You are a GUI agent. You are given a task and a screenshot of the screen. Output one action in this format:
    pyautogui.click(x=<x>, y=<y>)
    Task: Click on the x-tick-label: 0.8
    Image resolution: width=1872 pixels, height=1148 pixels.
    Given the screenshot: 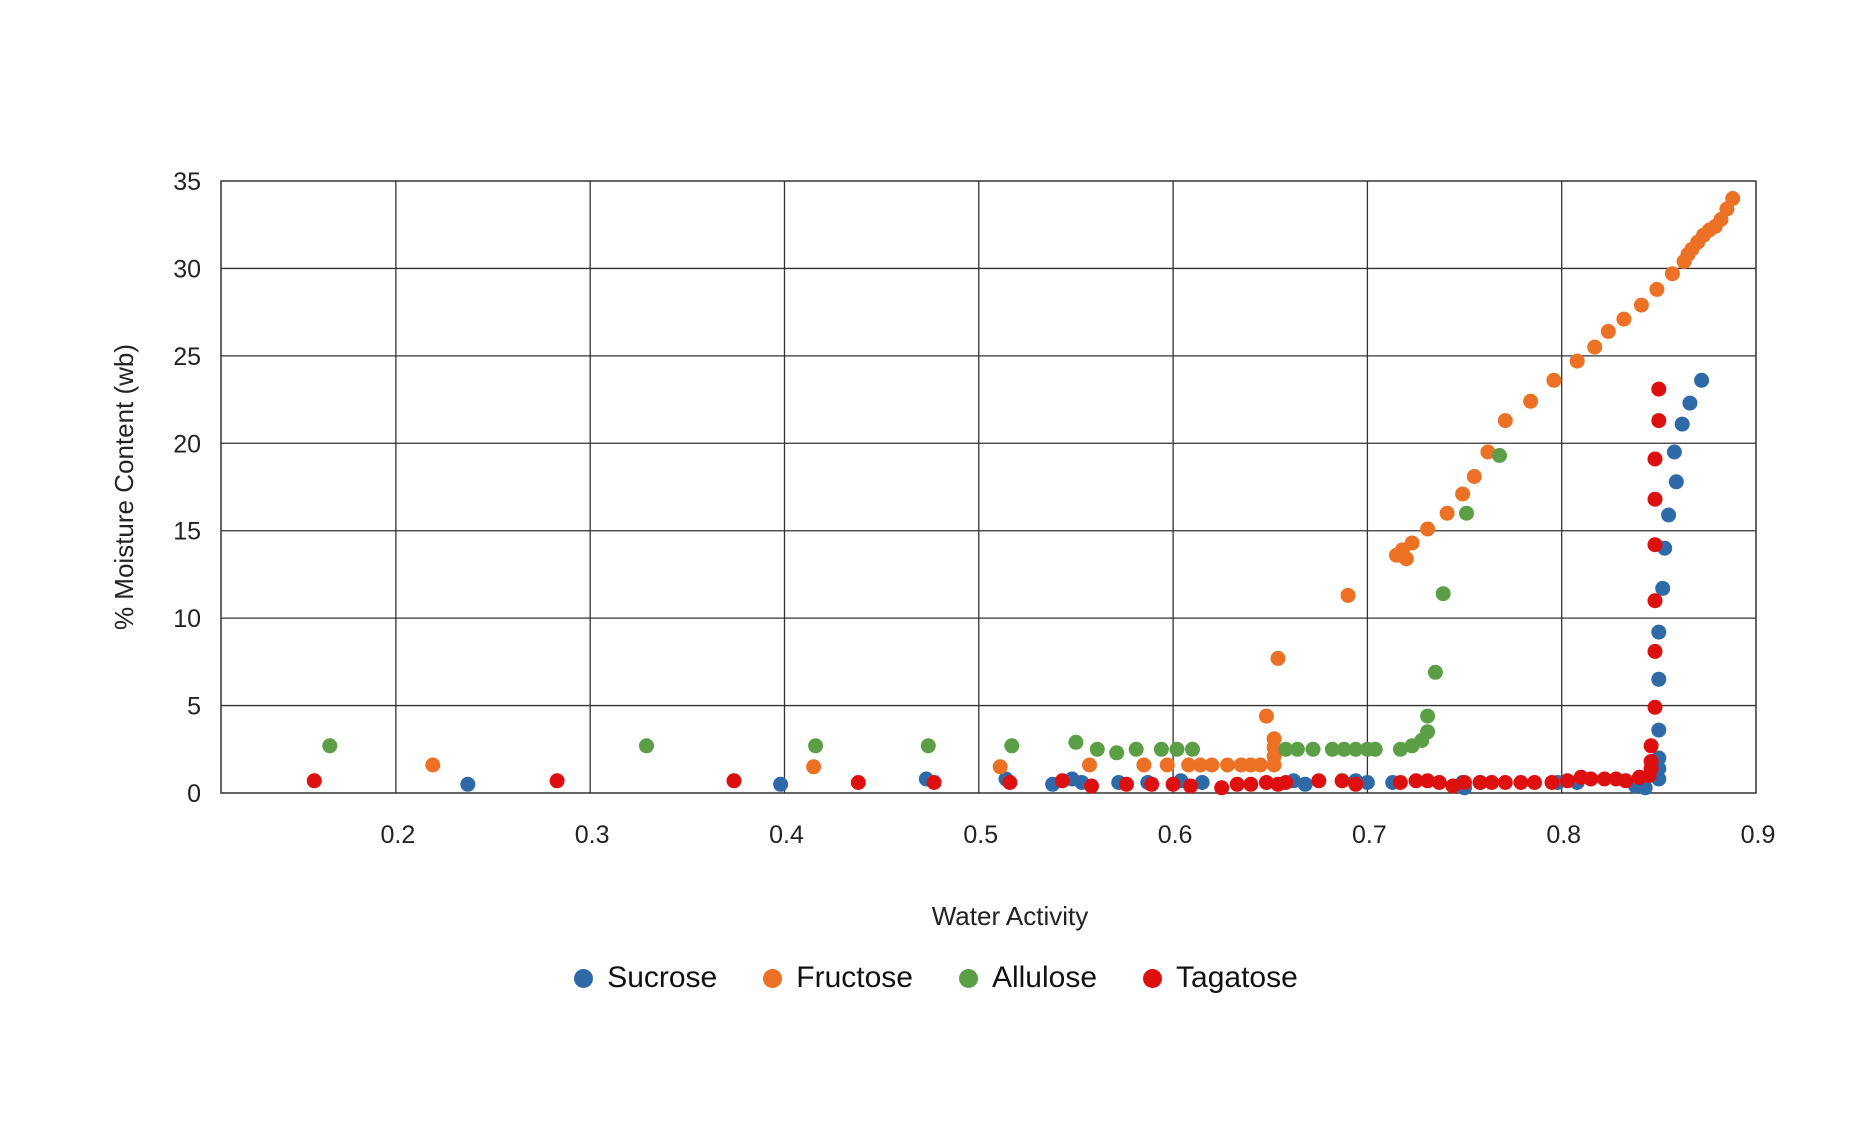 What is the action you would take?
    pyautogui.click(x=1563, y=835)
    